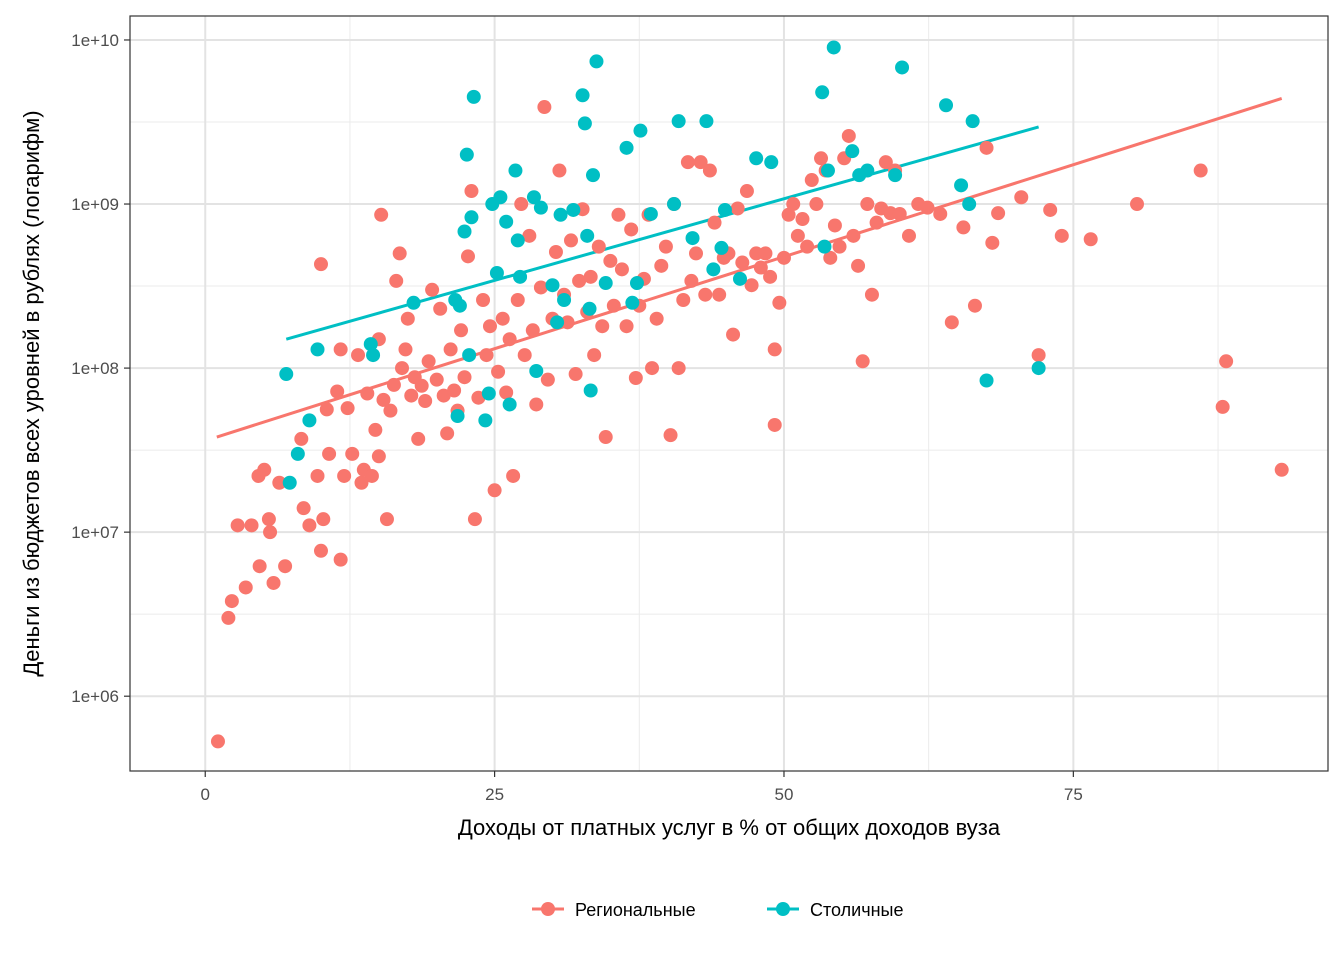 The width and height of the screenshot is (1344, 960). I want to click on x-tick-label: 50, so click(784, 794).